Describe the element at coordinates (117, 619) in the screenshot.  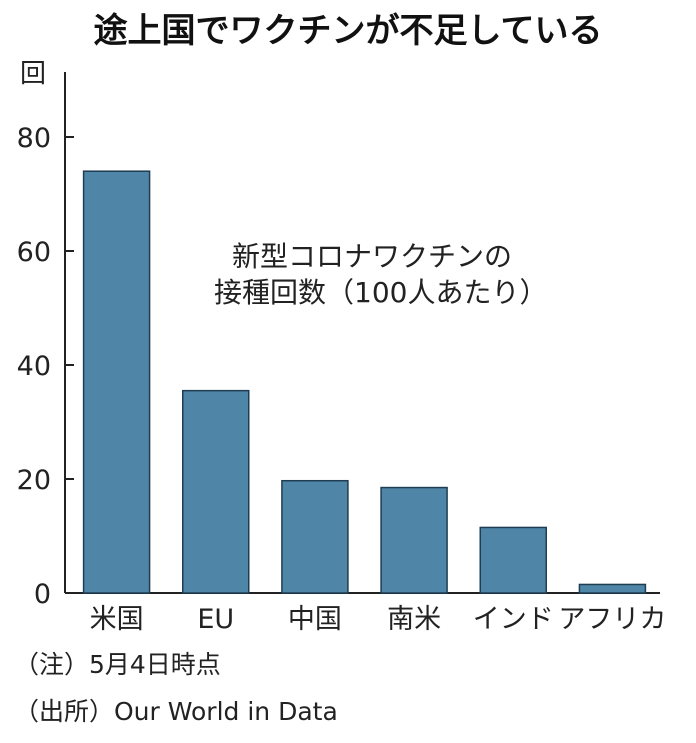
I see `x-category-label: 米国` at that location.